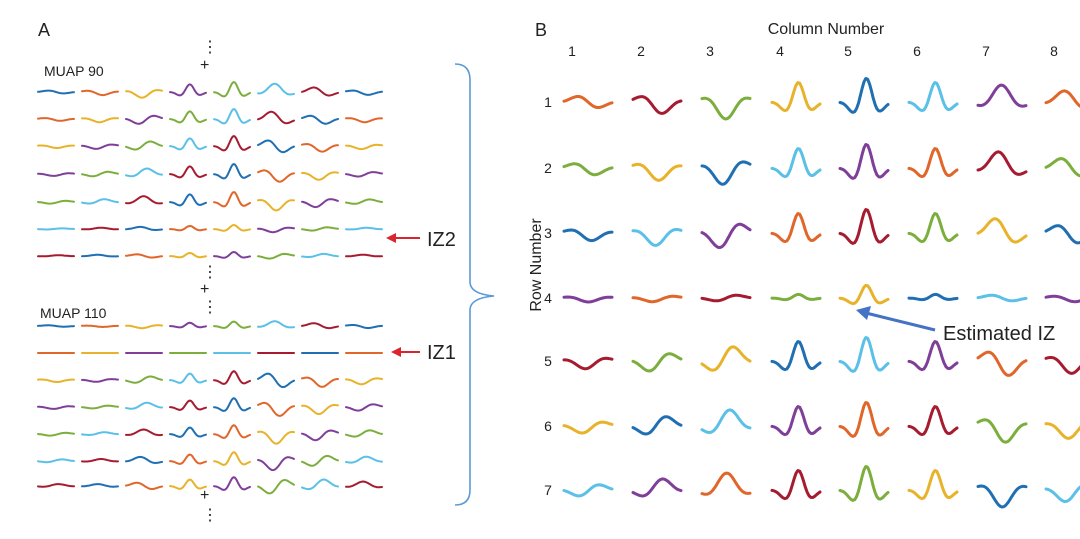 Image resolution: width=1080 pixels, height=539 pixels. What do you see at coordinates (1054, 51) in the screenshot?
I see `column-tick-label: 8` at bounding box center [1054, 51].